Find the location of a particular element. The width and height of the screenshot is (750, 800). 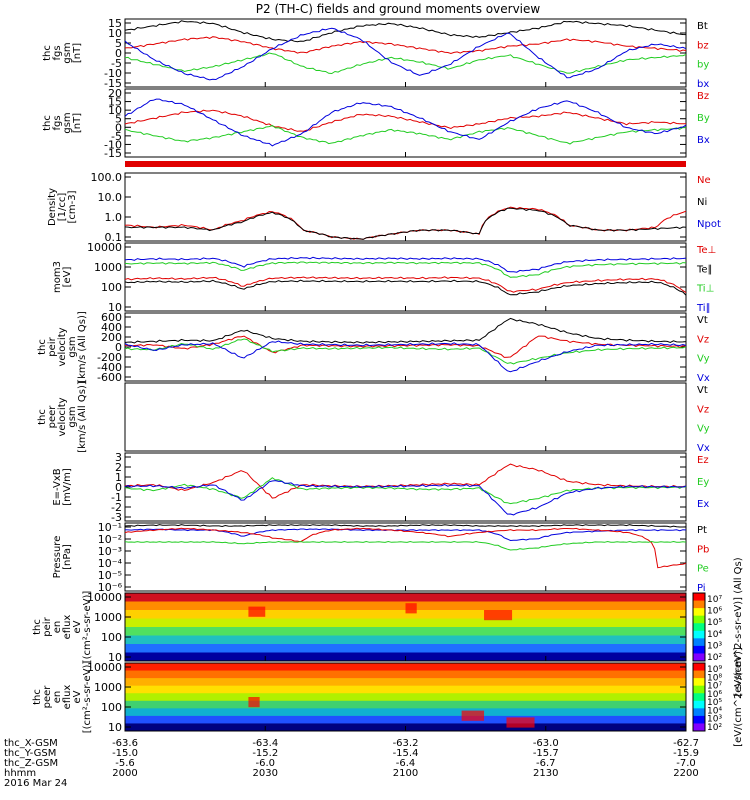

y-tick-label: 10⁻⁴ is located at coordinates (110, 563).